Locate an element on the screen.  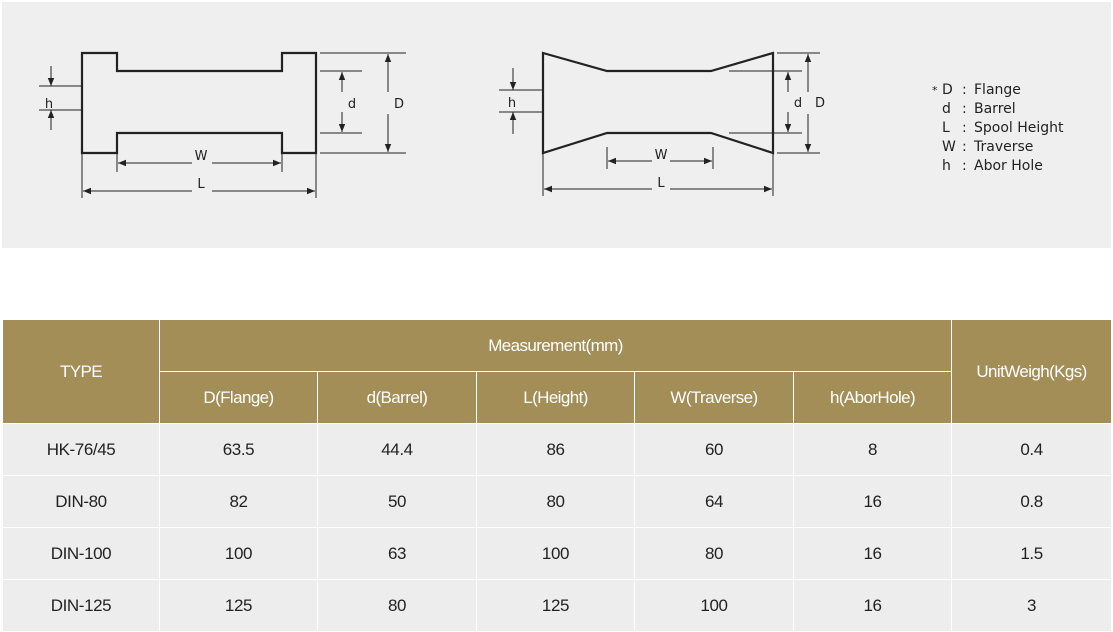
weight-cell: 0.8 is located at coordinates (1032, 501).